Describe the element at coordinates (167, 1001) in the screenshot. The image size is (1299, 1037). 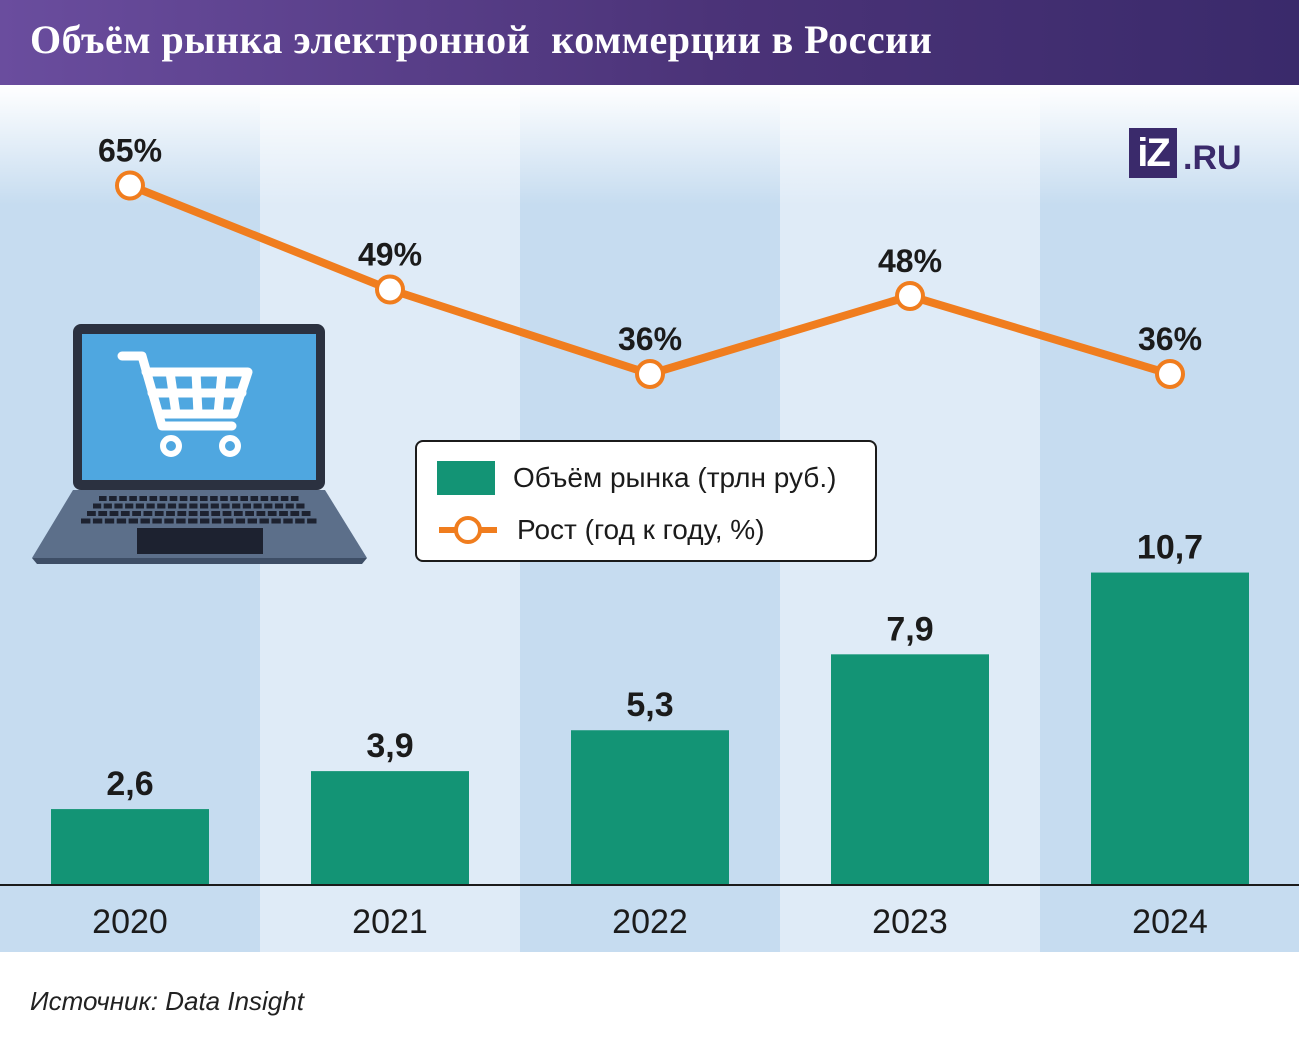
I see `source-note: Источник: Data Insight` at that location.